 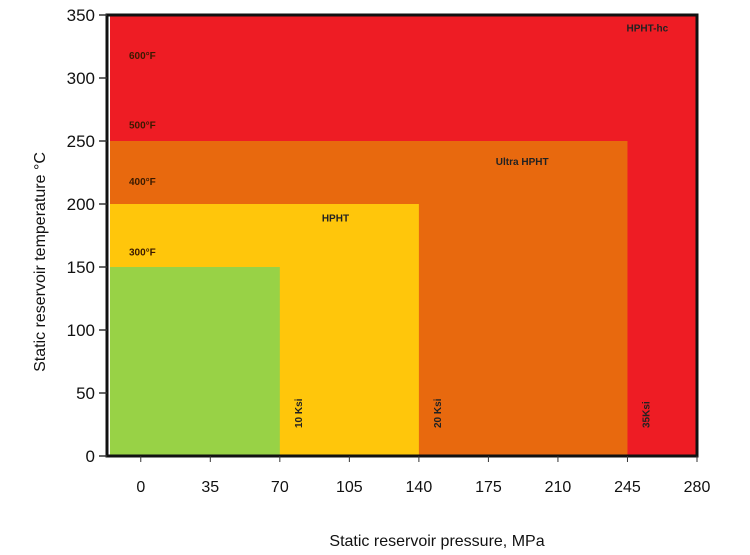 I want to click on x-tick-label: 105, so click(x=349, y=487).